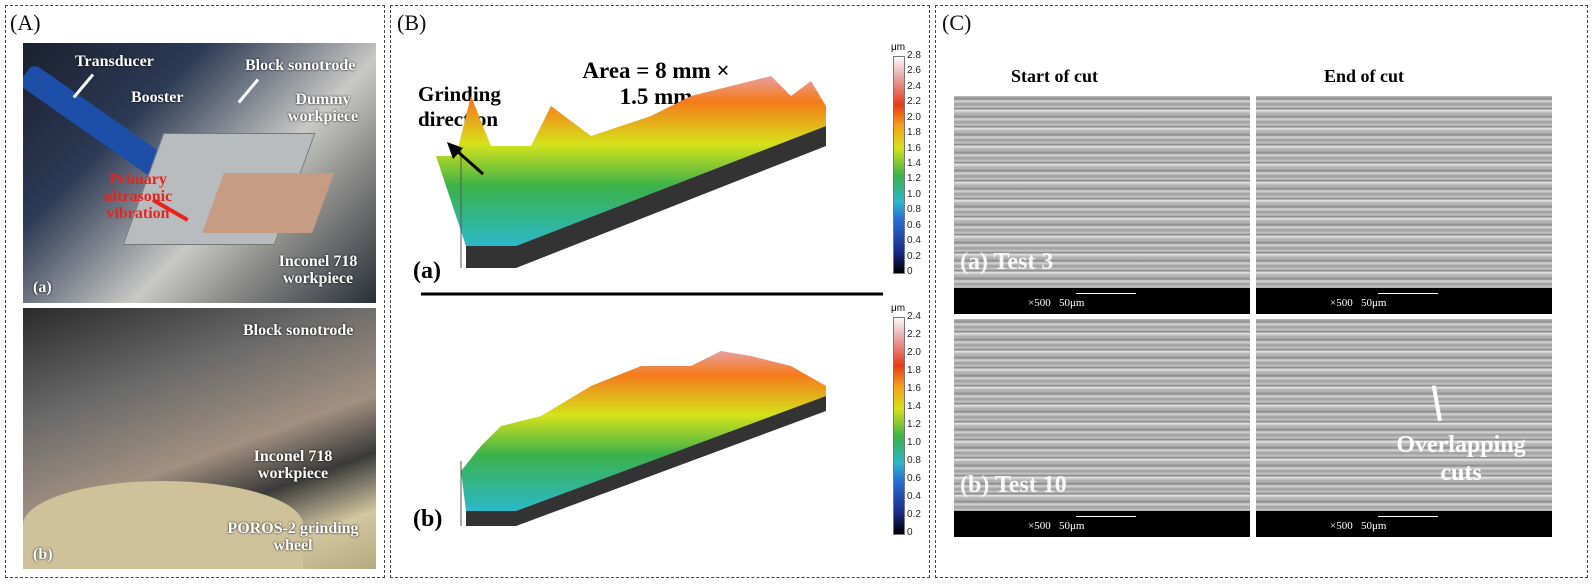  I want to click on workpiece-shape, so click(268, 203).